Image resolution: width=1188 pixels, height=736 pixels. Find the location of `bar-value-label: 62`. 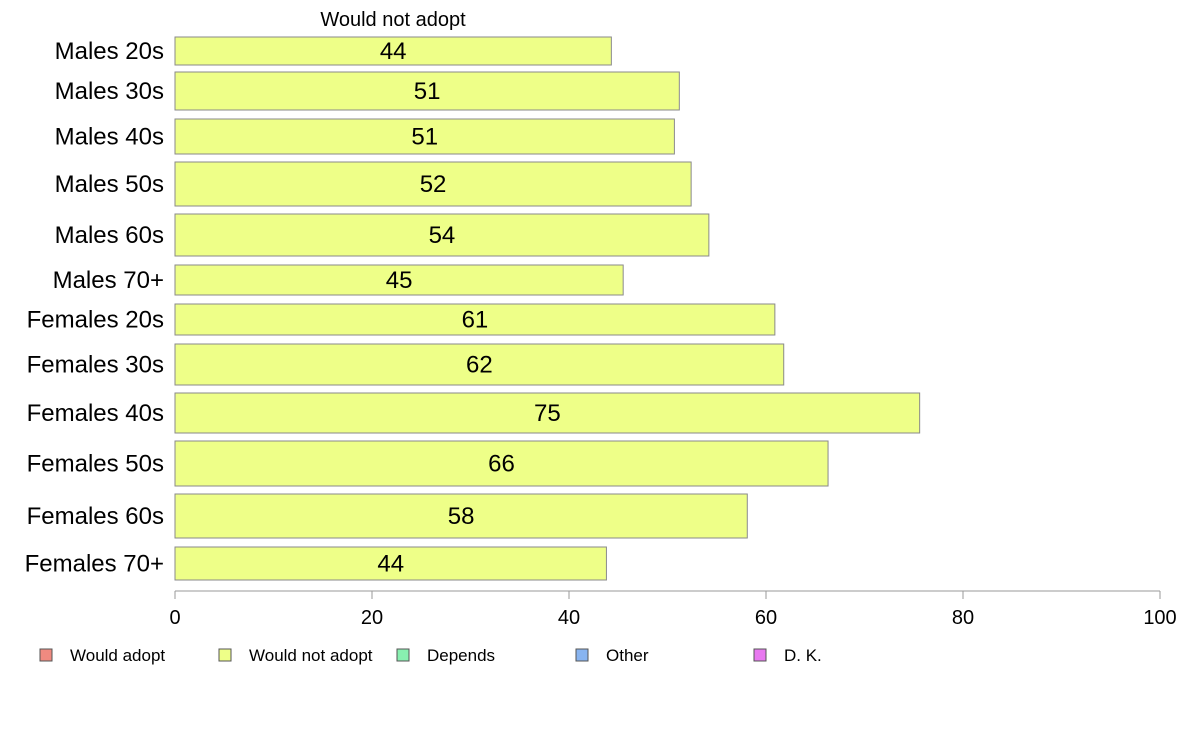

bar-value-label: 62 is located at coordinates (479, 365).